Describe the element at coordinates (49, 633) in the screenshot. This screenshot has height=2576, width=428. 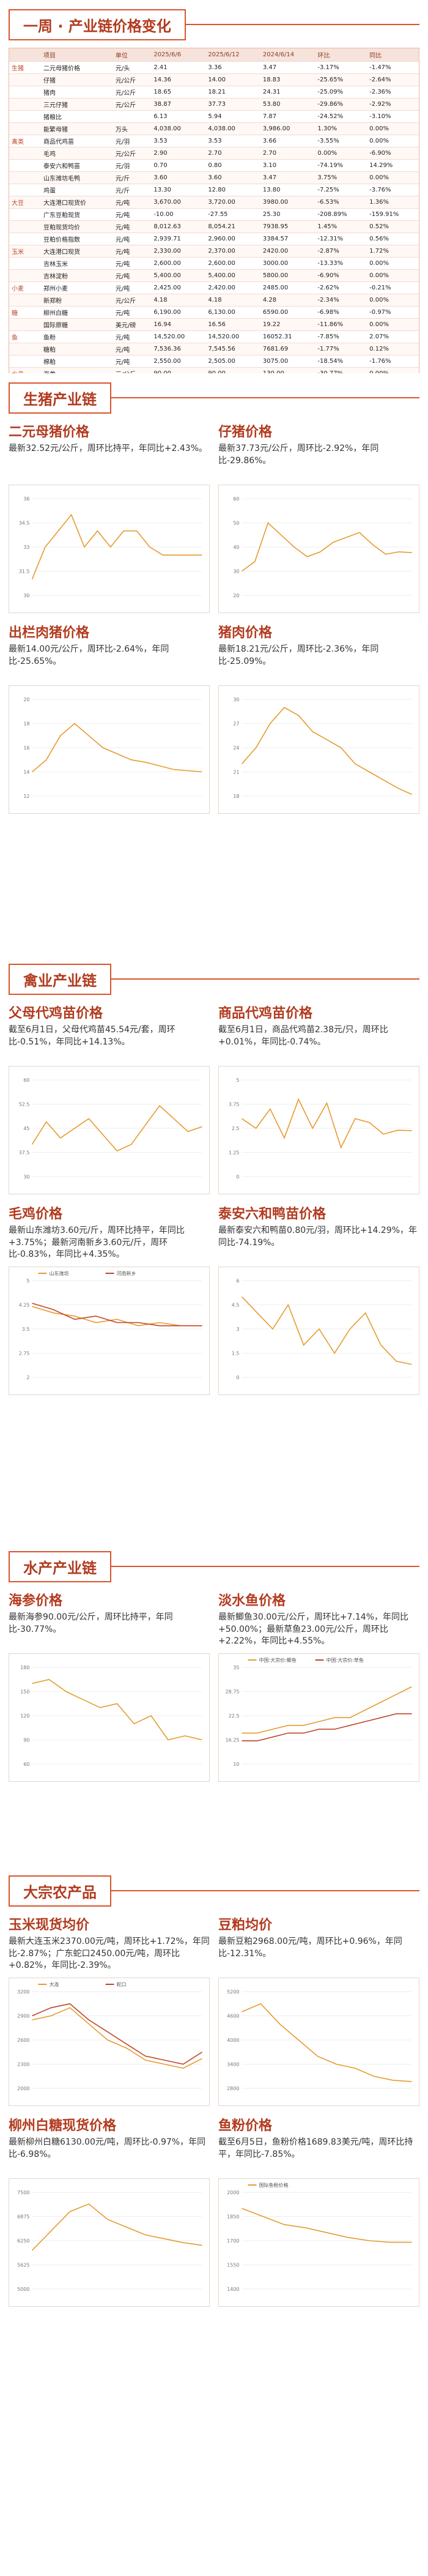
I see `card-title: 出栏肉猪价格` at that location.